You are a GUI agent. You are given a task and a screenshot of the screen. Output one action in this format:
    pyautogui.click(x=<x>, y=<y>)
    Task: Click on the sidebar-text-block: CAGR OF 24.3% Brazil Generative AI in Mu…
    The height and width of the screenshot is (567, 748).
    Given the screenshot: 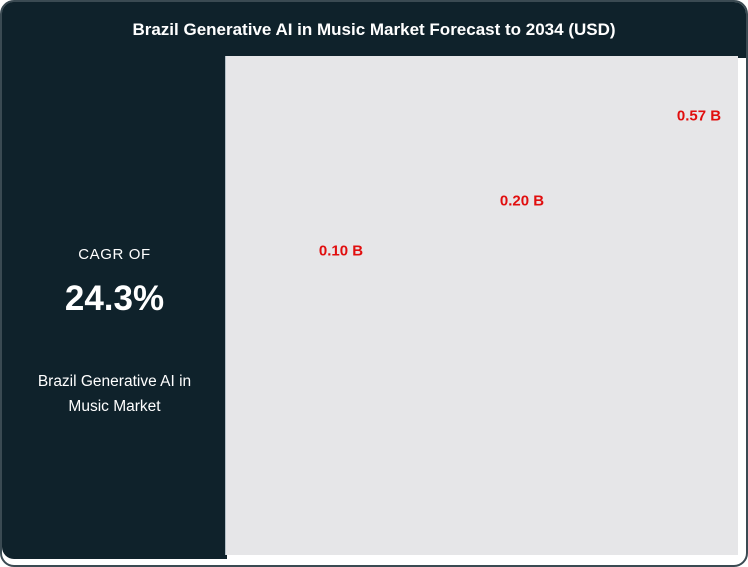 What is the action you would take?
    pyautogui.click(x=114, y=332)
    